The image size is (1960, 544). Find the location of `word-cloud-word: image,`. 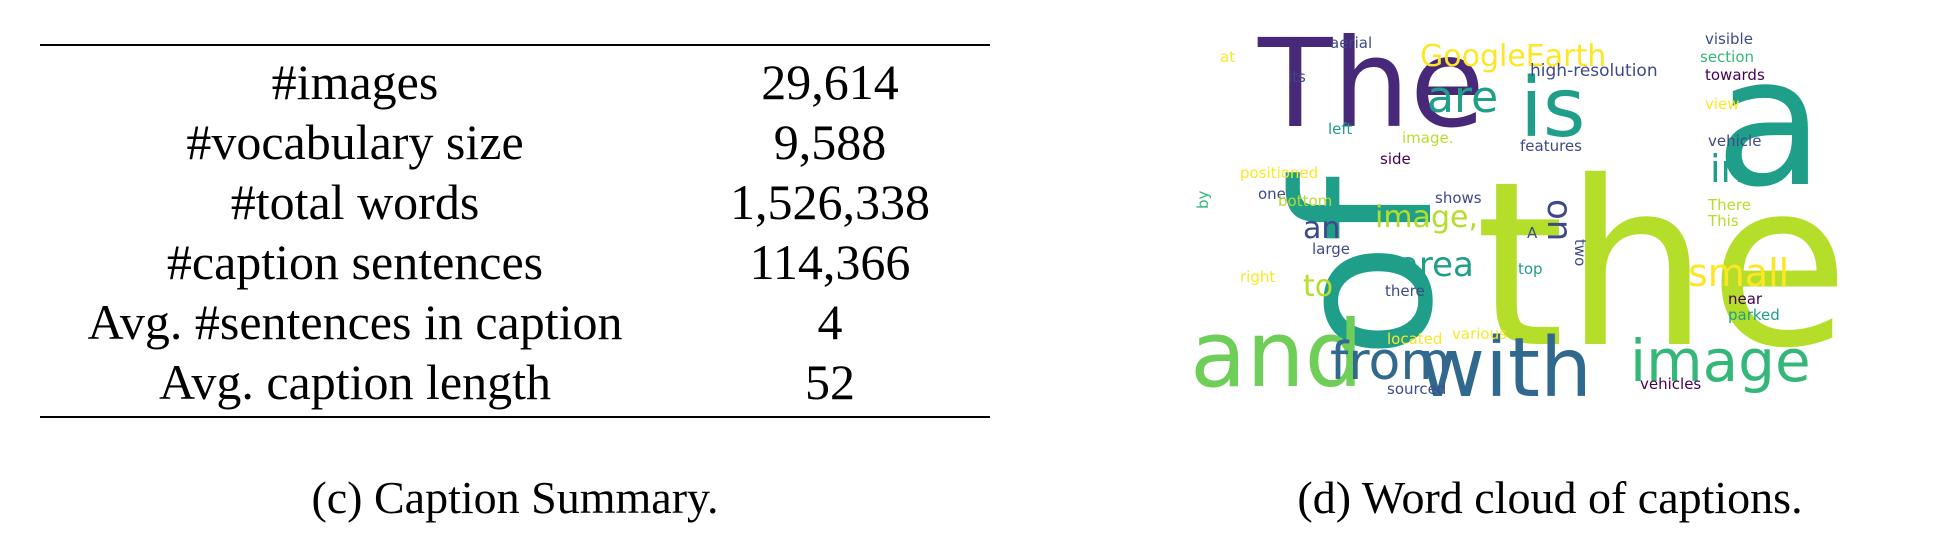

word-cloud-word: image, is located at coordinates (1426, 217).